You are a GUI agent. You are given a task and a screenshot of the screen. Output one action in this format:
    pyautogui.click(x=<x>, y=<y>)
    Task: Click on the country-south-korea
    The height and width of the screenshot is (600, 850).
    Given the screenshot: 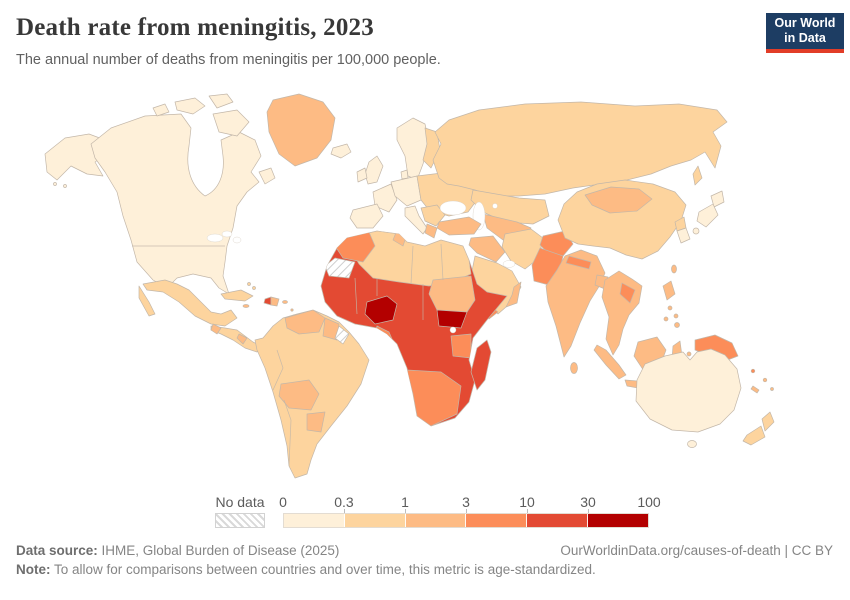 What is the action you would take?
    pyautogui.click(x=683, y=235)
    